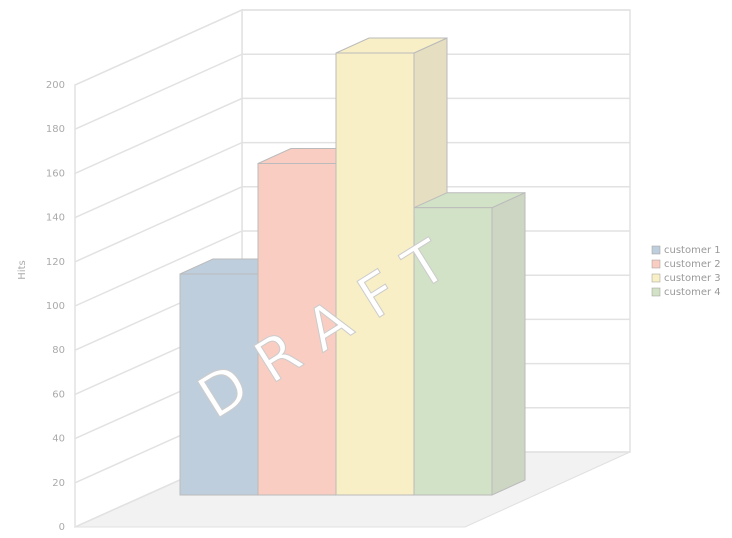 The image size is (732, 538). I want to click on y-tick-label: 200, so click(55, 85).